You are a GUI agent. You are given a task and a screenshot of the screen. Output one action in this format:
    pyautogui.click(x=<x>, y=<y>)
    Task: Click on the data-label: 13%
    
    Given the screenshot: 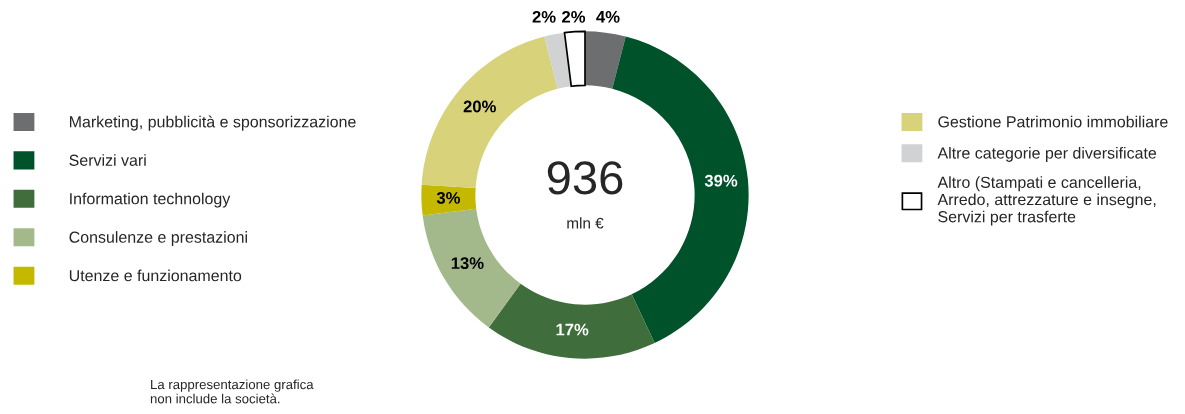 What is the action you would take?
    pyautogui.click(x=467, y=263)
    